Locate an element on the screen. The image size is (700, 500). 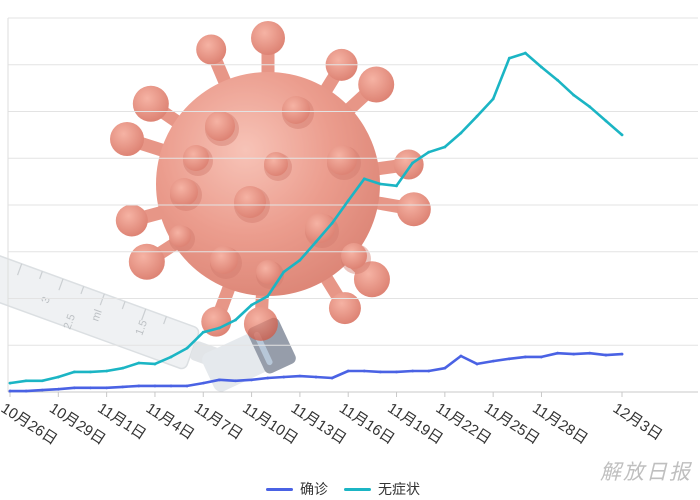
confirmed-series is located at coordinates (316, 372).